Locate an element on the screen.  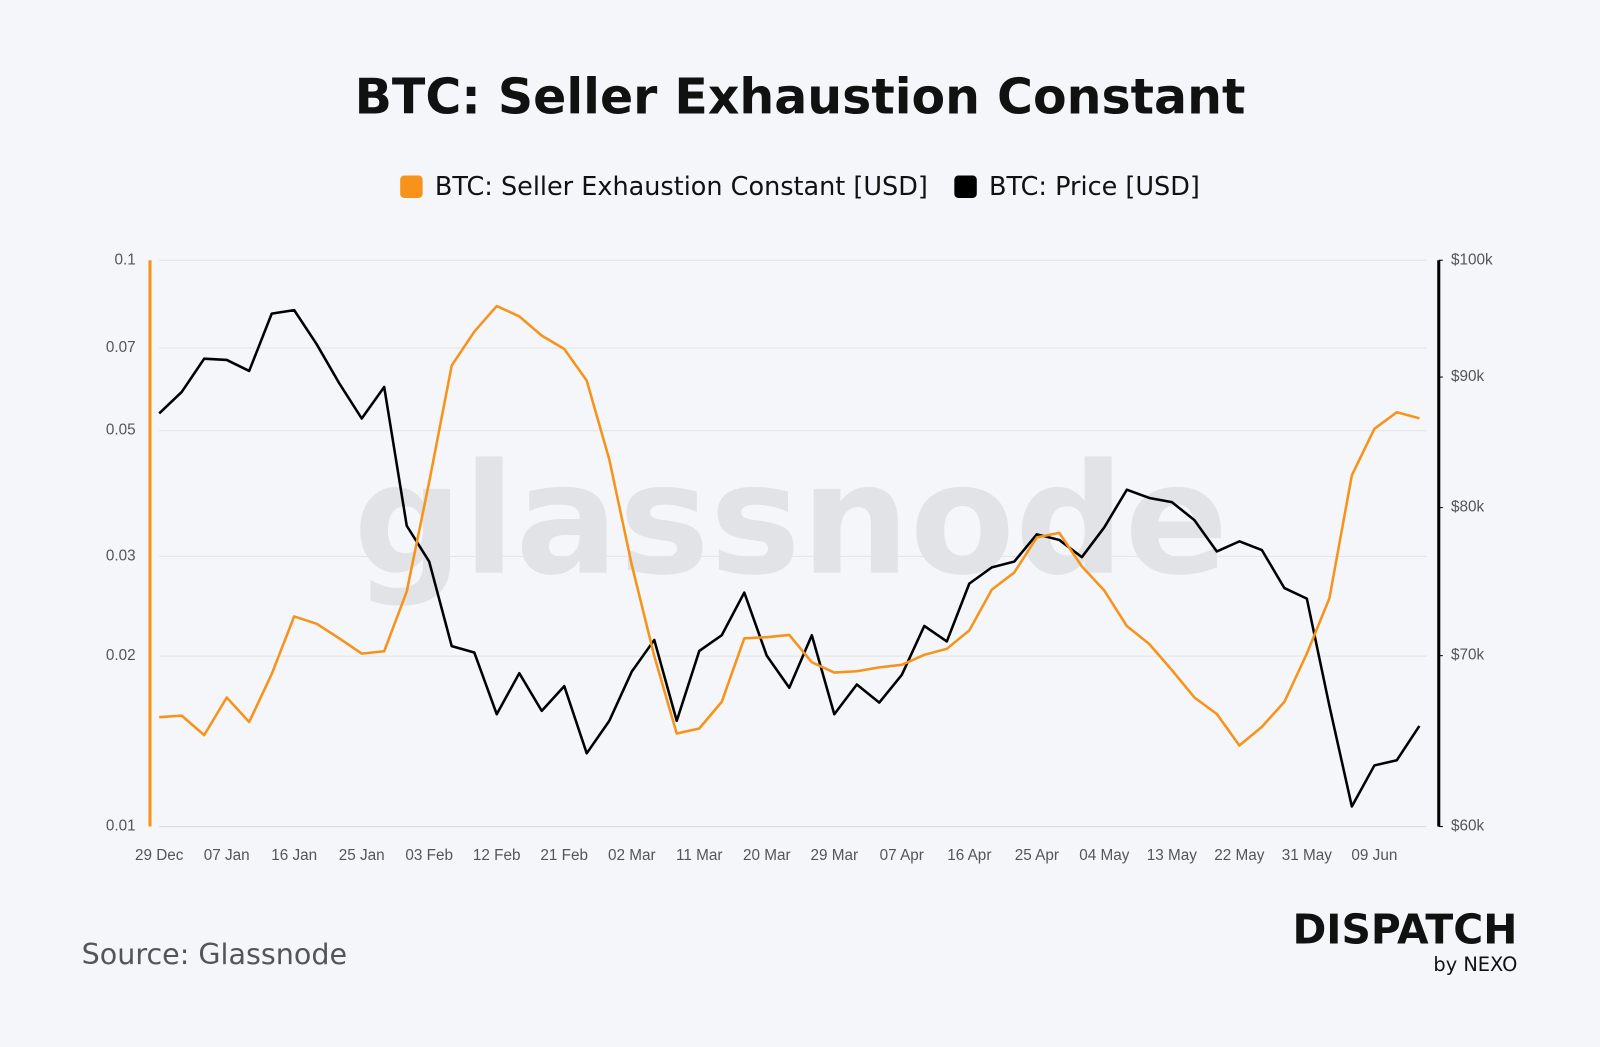
y2-tick-label: $70k is located at coordinates (1468, 655).